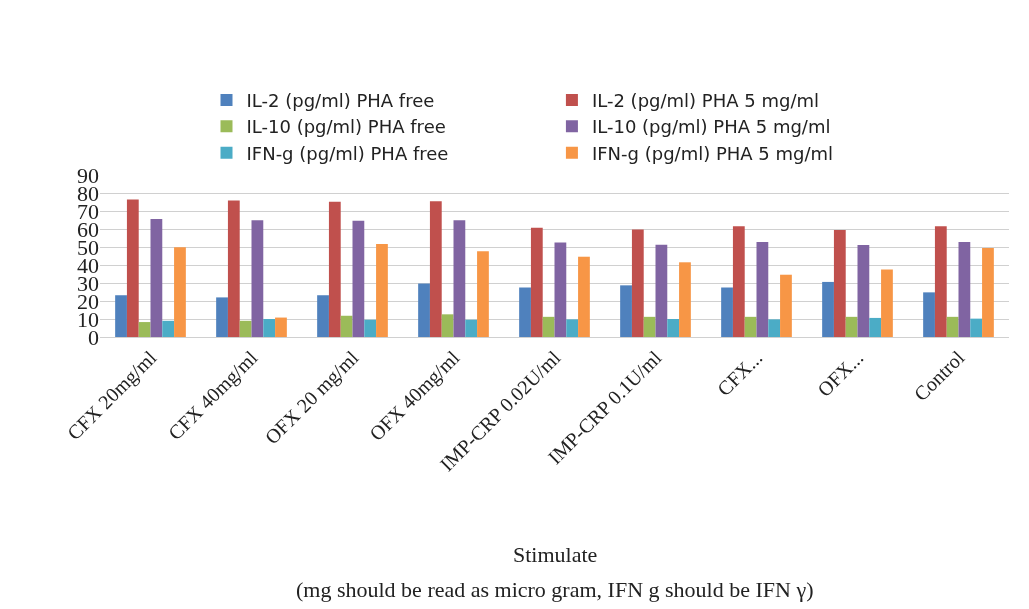 The width and height of the screenshot is (1029, 609). I want to click on legend-label: IFN-g (pg/ml) PHA free, so click(347, 153).